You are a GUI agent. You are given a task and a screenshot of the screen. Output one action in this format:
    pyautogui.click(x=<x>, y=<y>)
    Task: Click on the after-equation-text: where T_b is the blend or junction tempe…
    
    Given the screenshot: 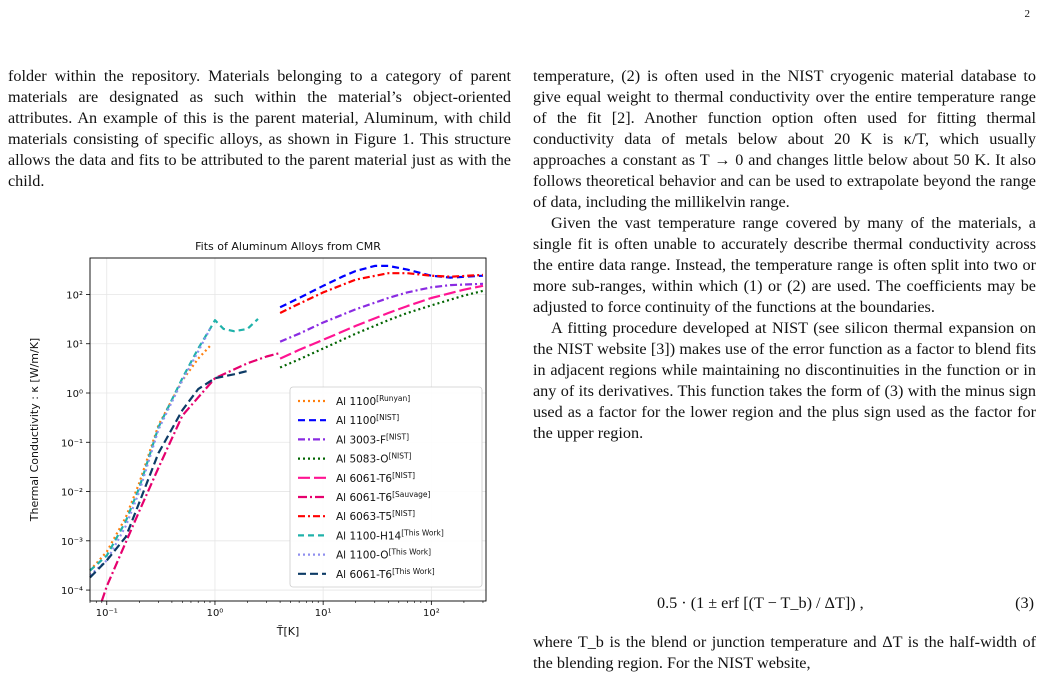 What is the action you would take?
    pyautogui.click(x=784, y=652)
    